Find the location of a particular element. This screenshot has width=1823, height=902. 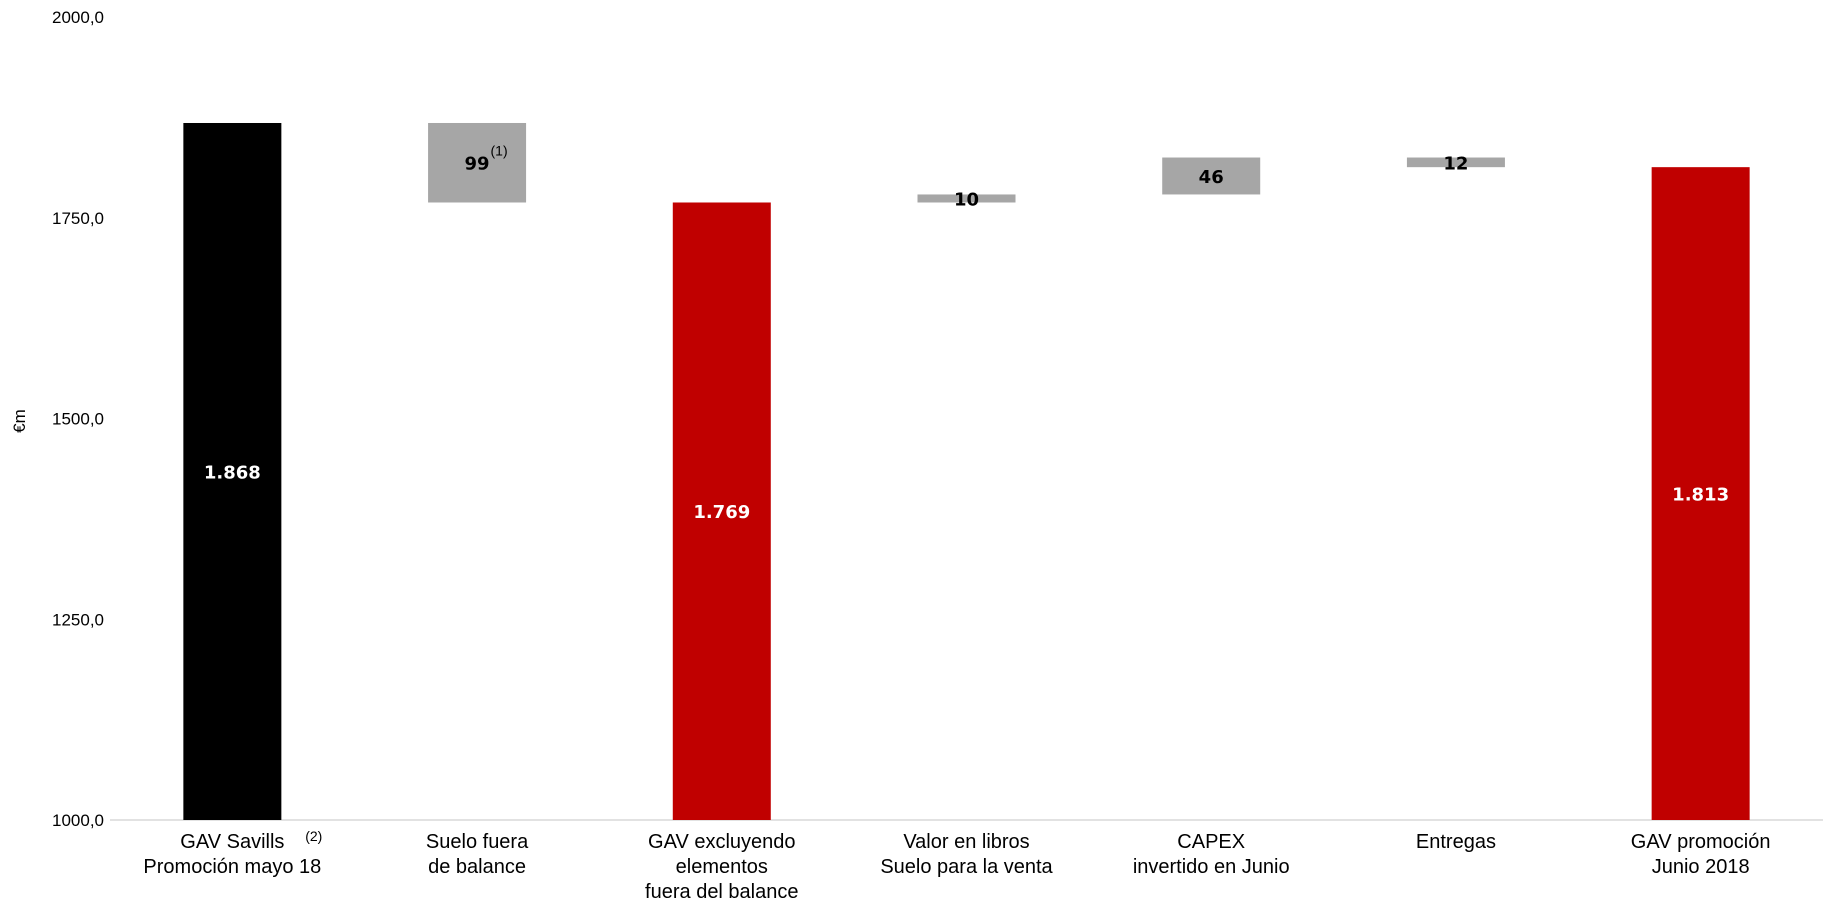

bar-value-label: 46 is located at coordinates (1211, 177).